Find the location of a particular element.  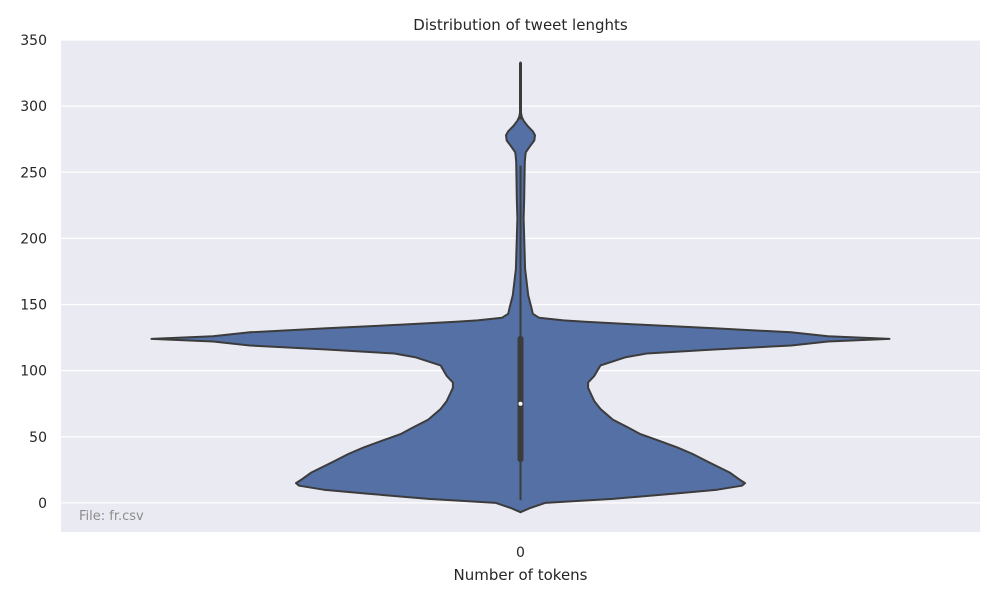

y-tick-label: 100 is located at coordinates (33, 372).